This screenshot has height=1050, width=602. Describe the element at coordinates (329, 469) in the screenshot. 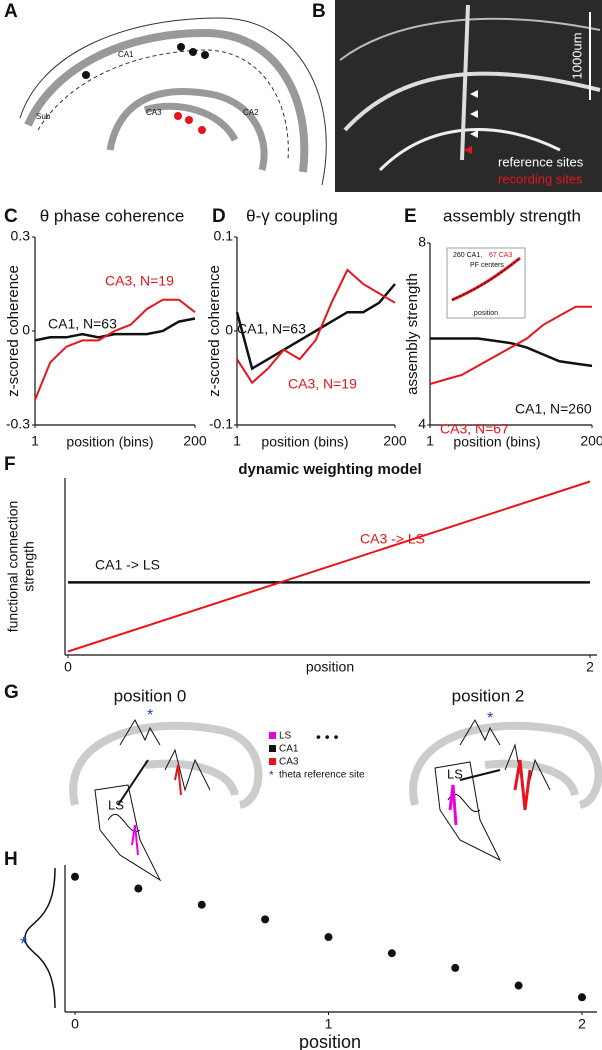

I see `chart-title: dynamic weighting model` at that location.